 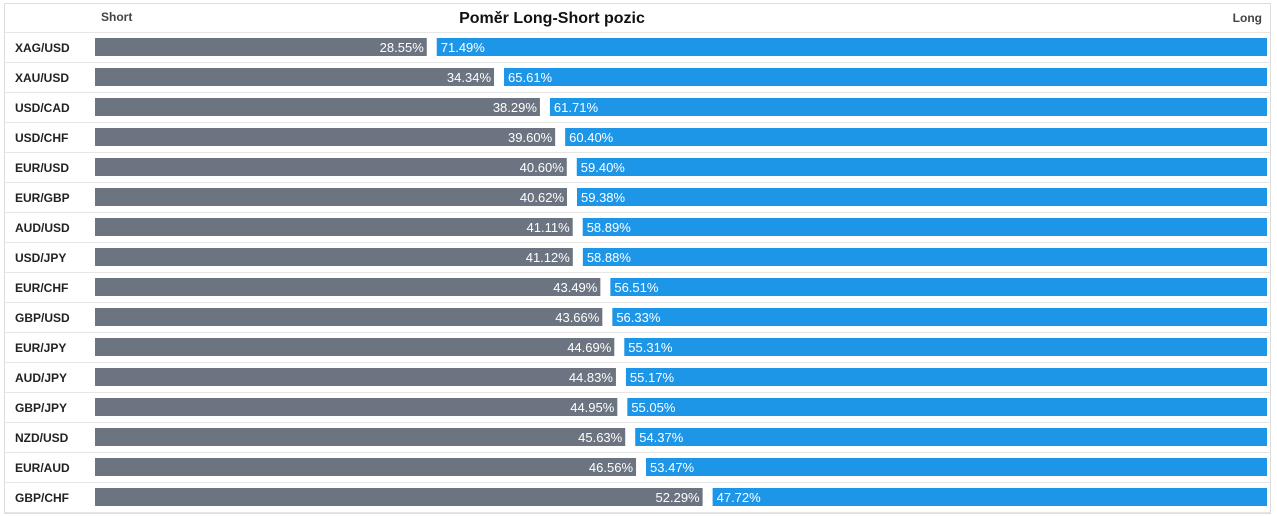 I want to click on long-value-label: 59.38%, so click(x=603, y=197).